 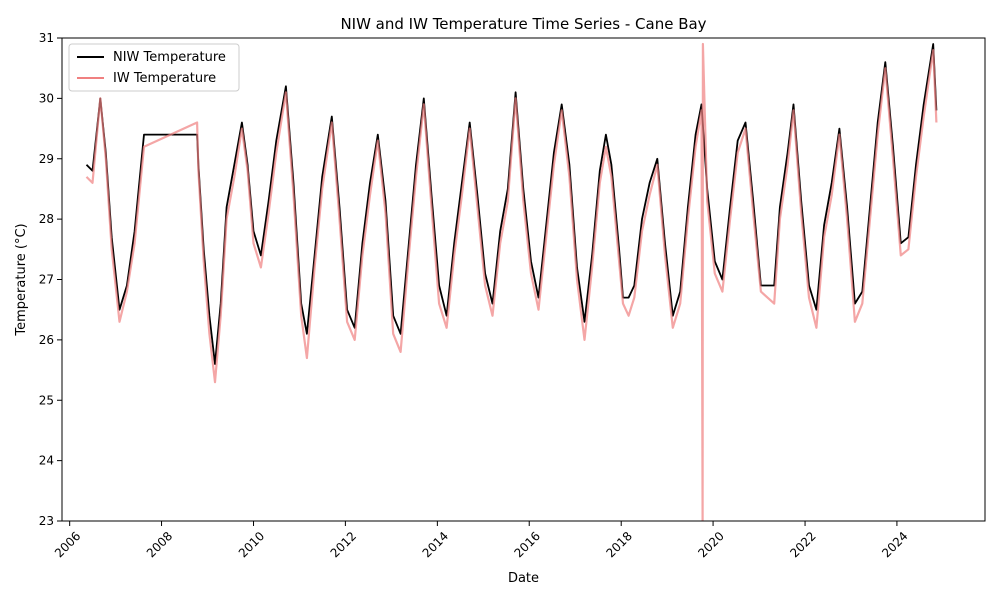 I want to click on y-axis: 23 24 25 26 27 28 29 30 31, so click(x=50, y=279).